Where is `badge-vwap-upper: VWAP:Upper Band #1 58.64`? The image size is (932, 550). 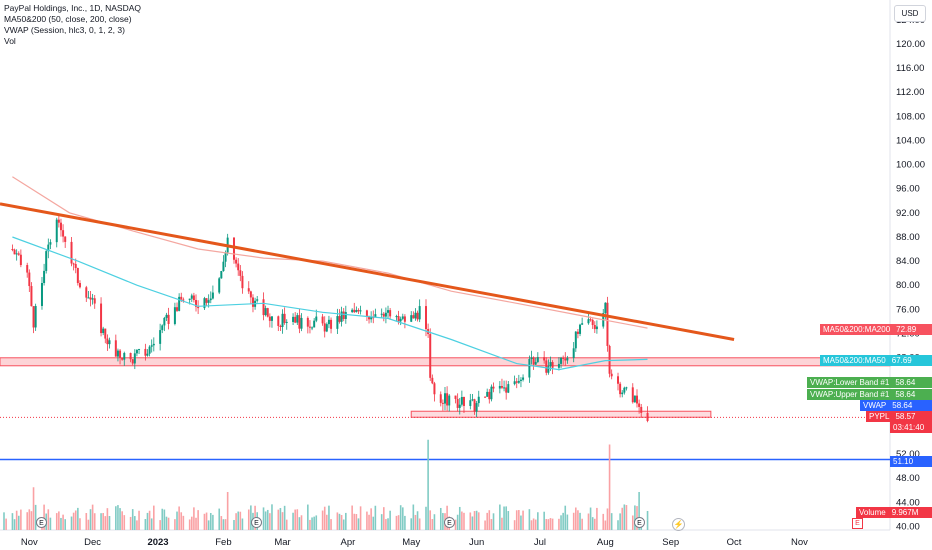
badge-vwap-upper: VWAP:Upper Band #1 58.64 is located at coordinates (869, 394).